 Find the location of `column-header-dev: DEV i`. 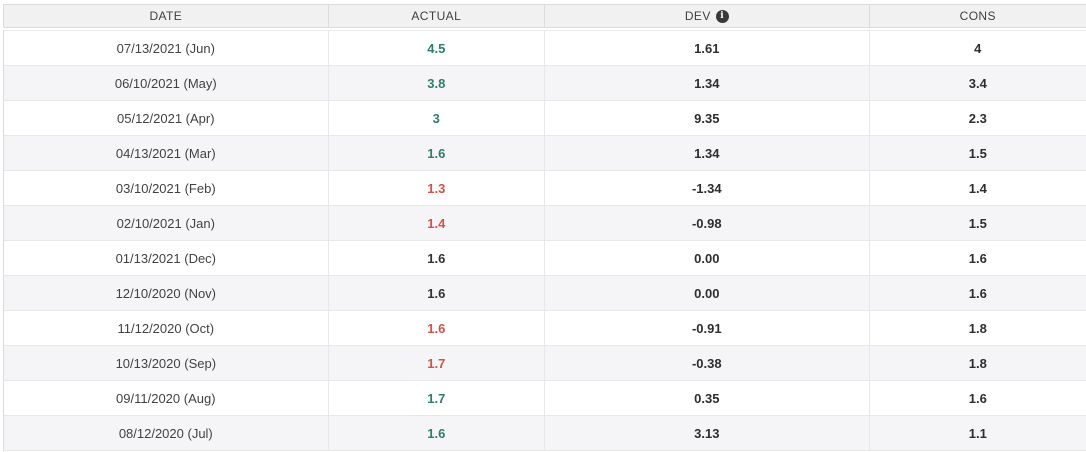

column-header-dev: DEV i is located at coordinates (707, 16).